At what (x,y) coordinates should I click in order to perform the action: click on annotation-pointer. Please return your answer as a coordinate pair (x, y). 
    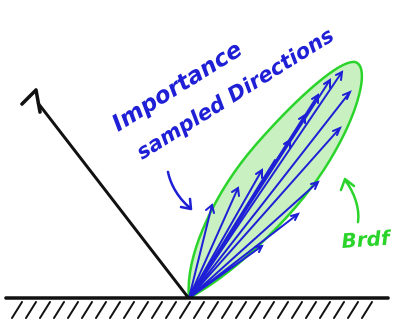
    Looking at the image, I should click on (179, 190).